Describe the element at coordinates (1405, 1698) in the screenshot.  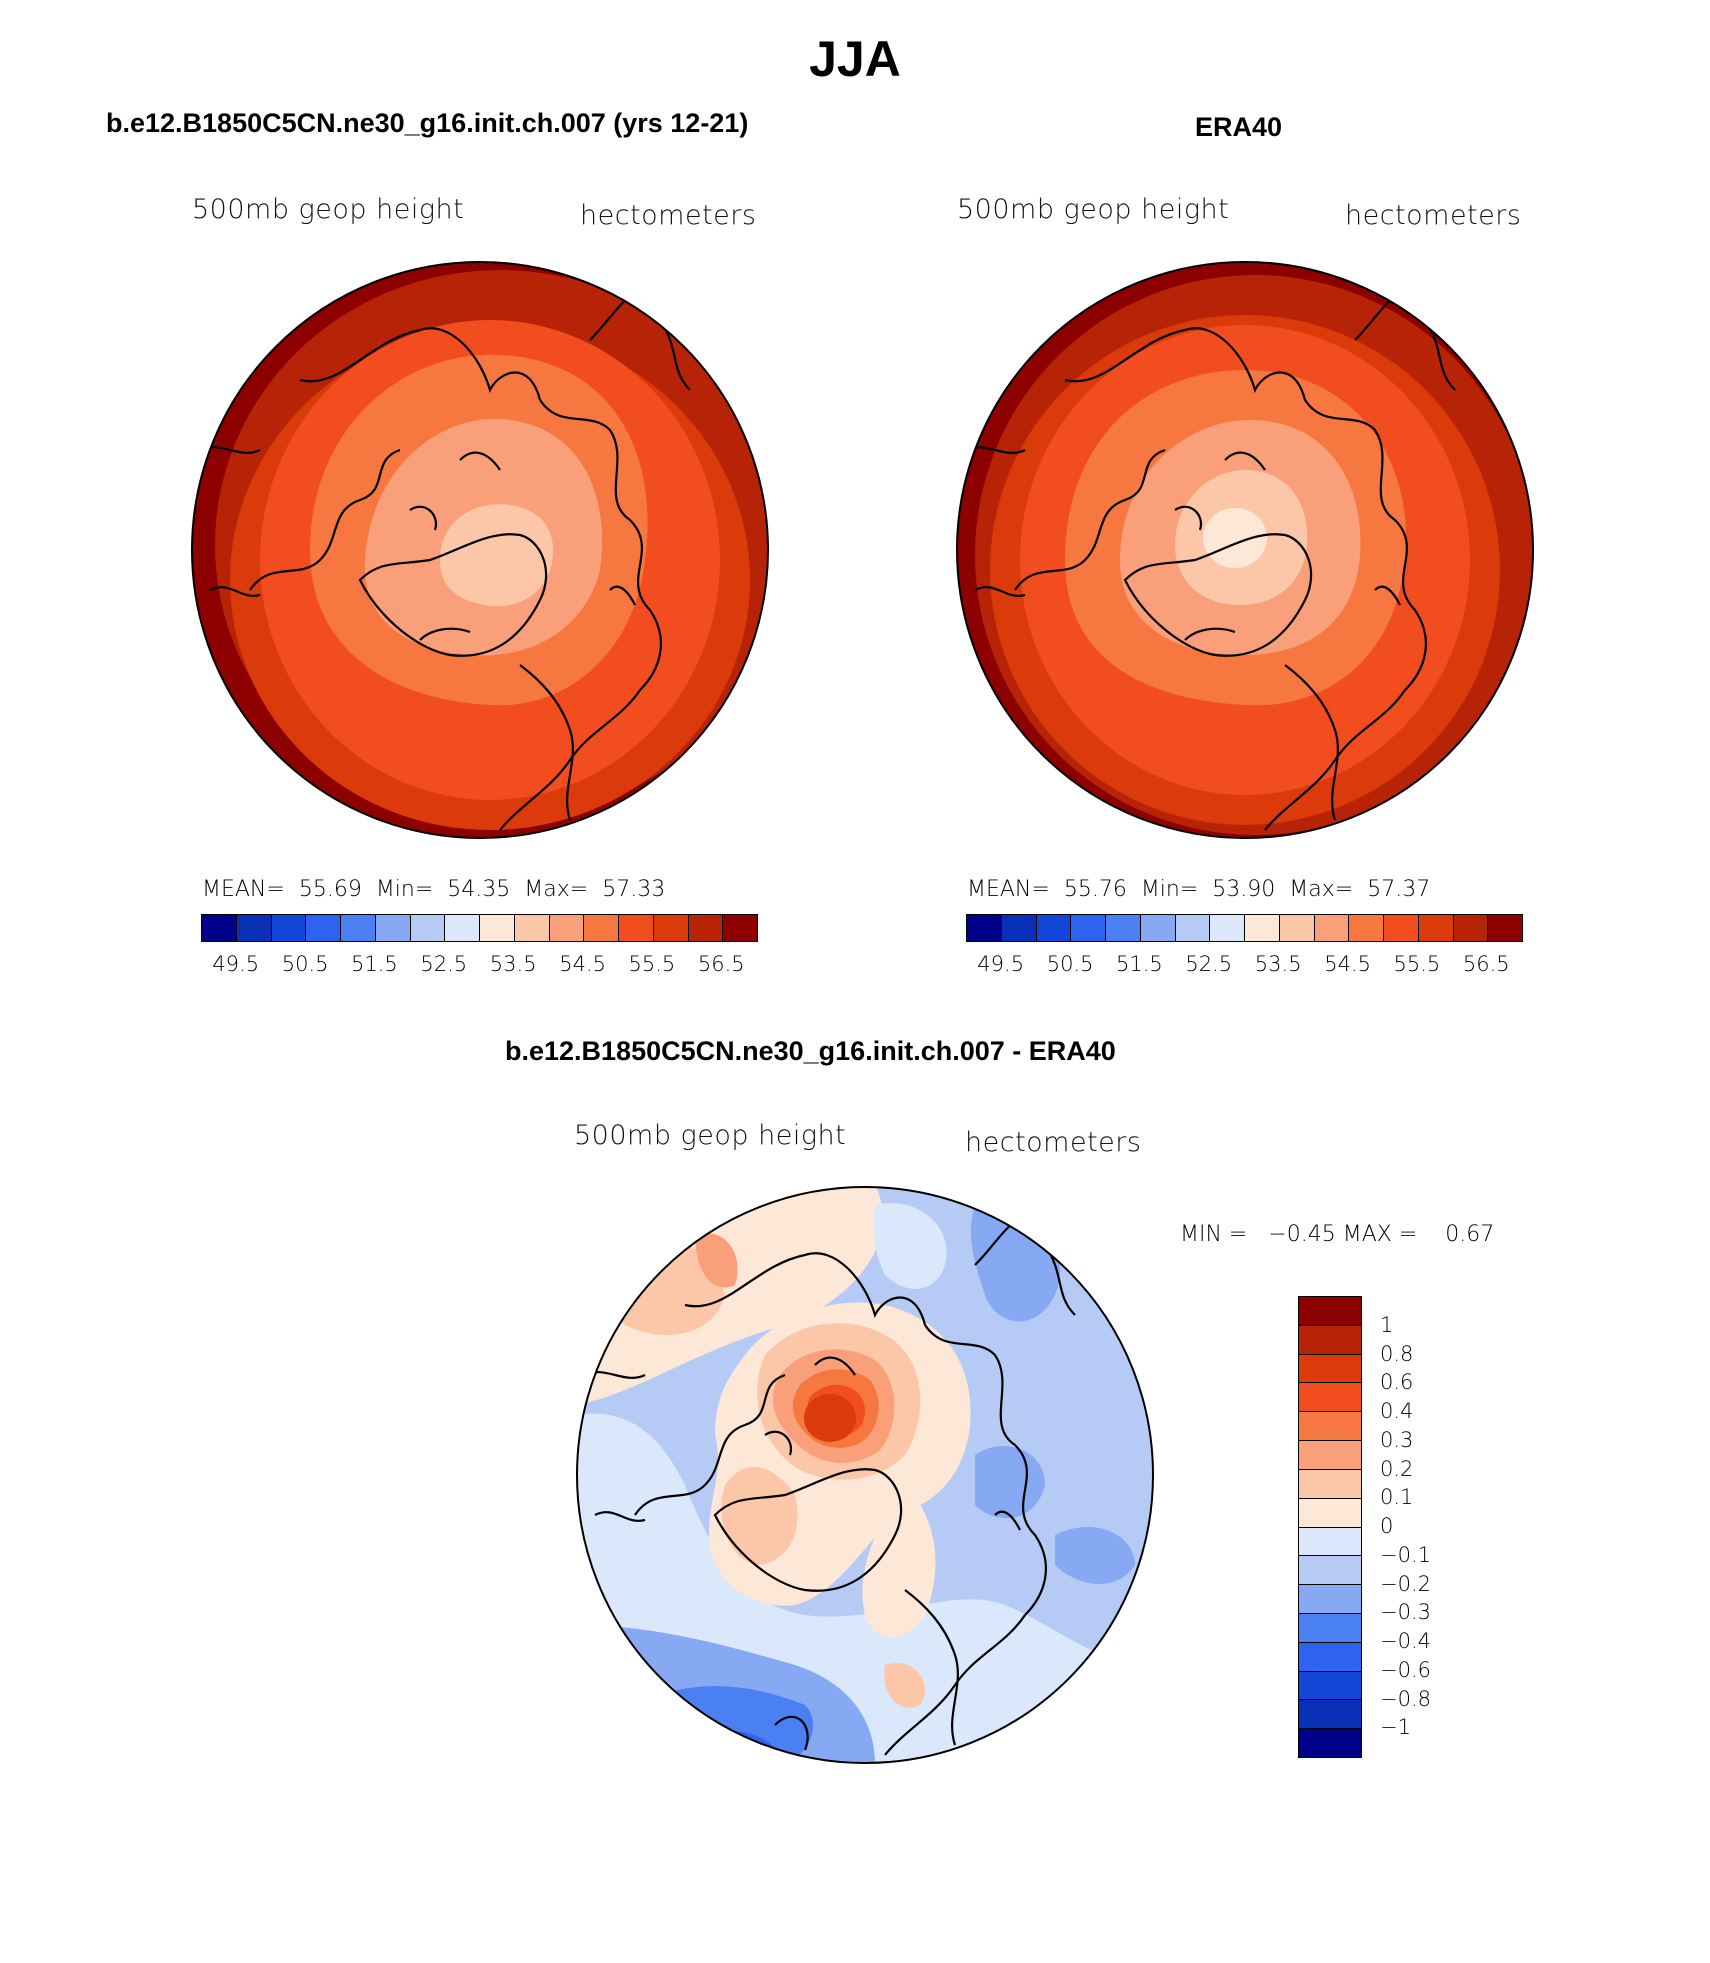
I see `colorbar-tick: −0.8` at that location.